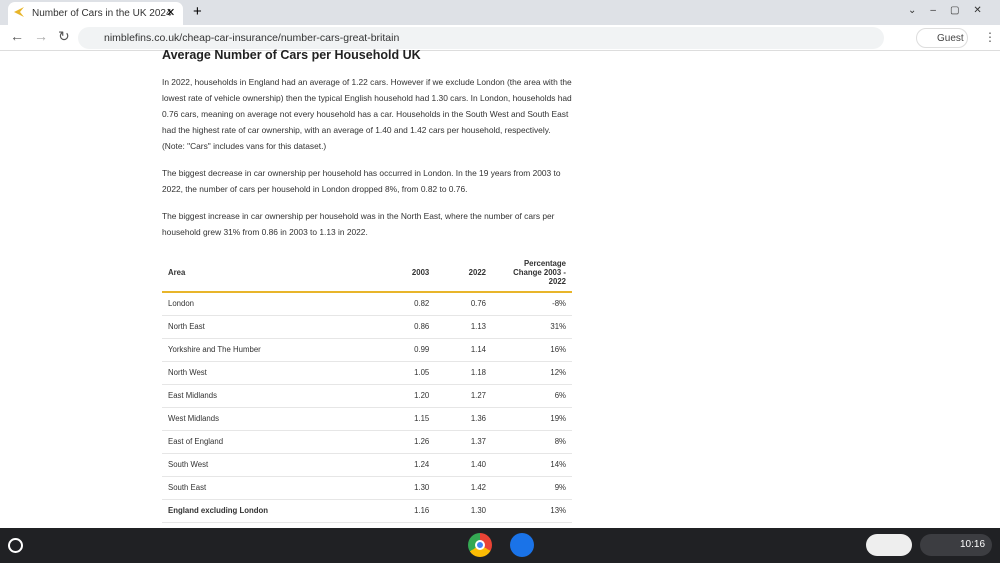 This screenshot has height=563, width=1000. Describe the element at coordinates (64, 36) in the screenshot. I see `reload: ↻` at that location.